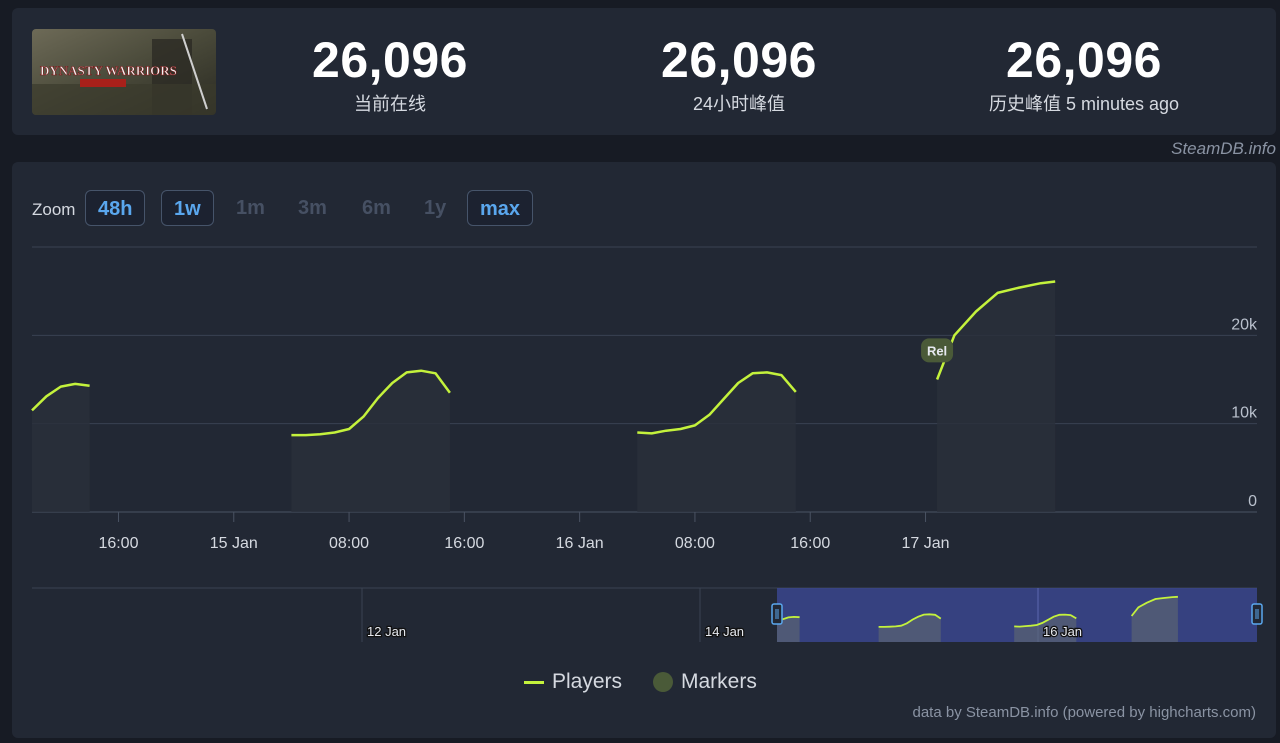  Describe the element at coordinates (587, 681) in the screenshot. I see `legend-players-label: Players` at that location.